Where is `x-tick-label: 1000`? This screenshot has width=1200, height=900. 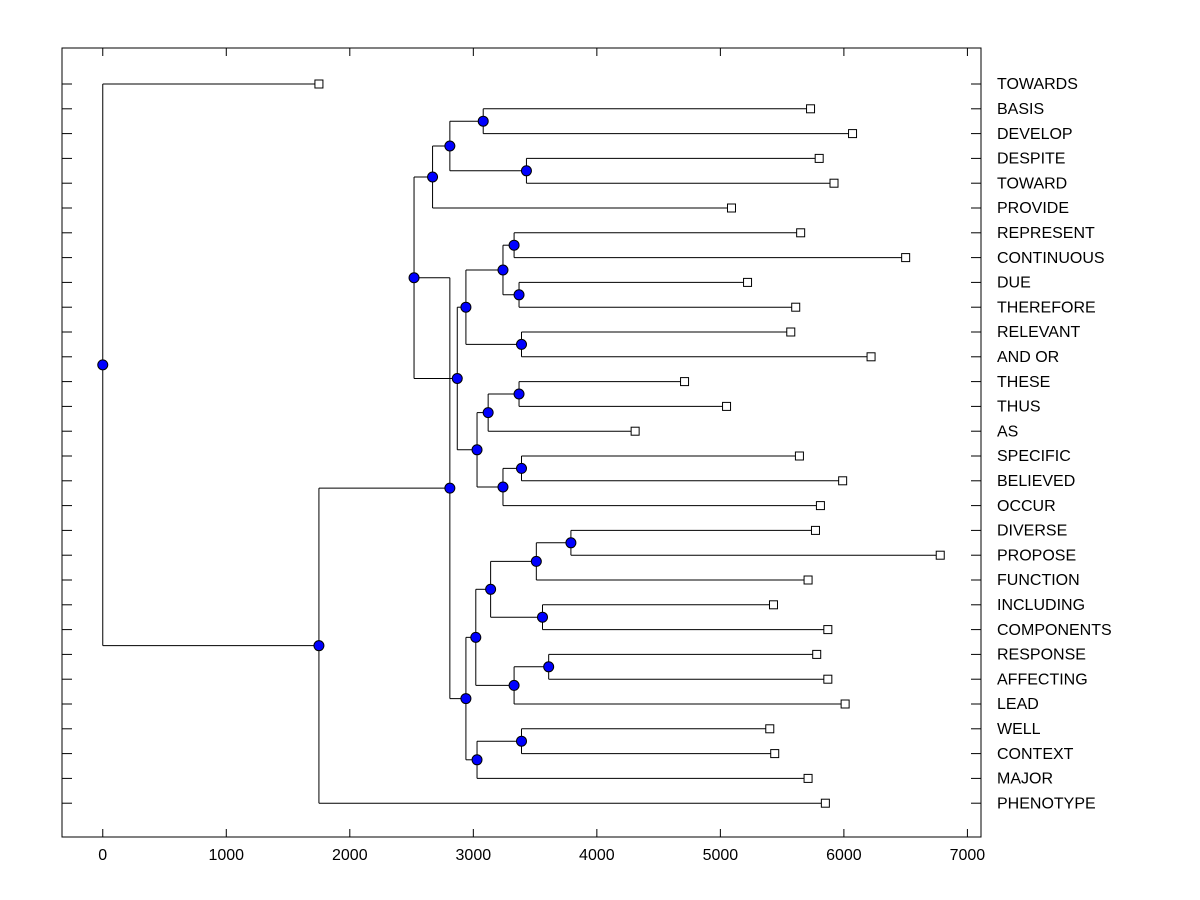
x-tick-label: 1000 is located at coordinates (226, 855).